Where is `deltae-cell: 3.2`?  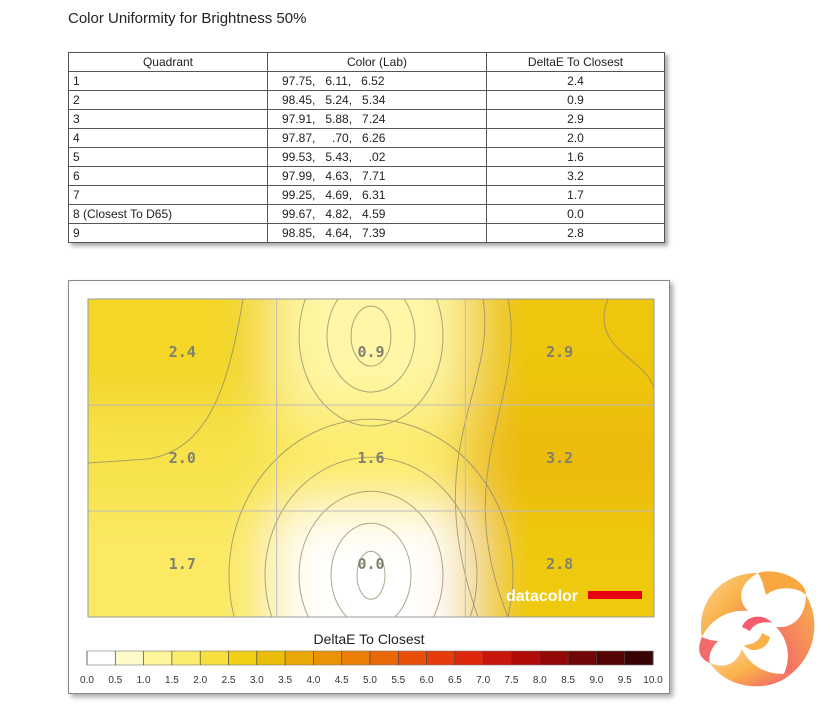 deltae-cell: 3.2 is located at coordinates (575, 176).